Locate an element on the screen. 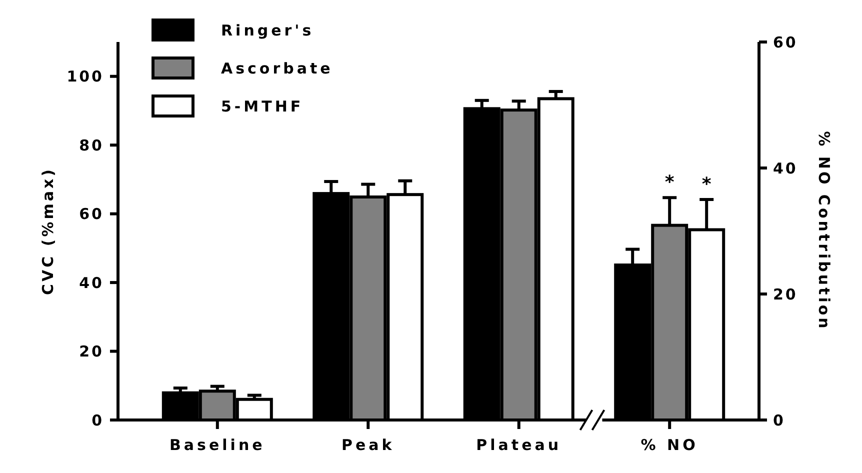  y2-tick-label: 20 is located at coordinates (785, 294).